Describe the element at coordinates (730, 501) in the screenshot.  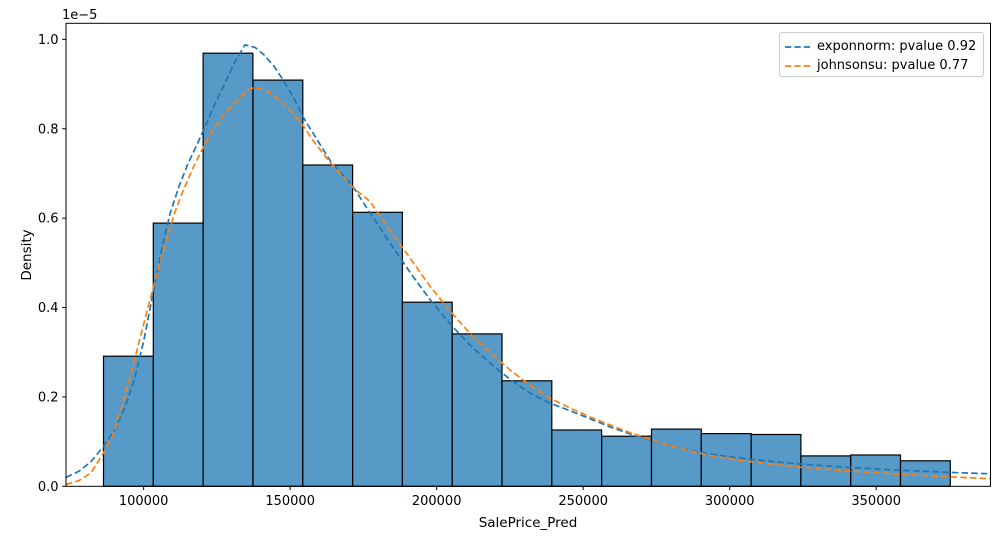
I see `x-tick-label: 300000` at that location.